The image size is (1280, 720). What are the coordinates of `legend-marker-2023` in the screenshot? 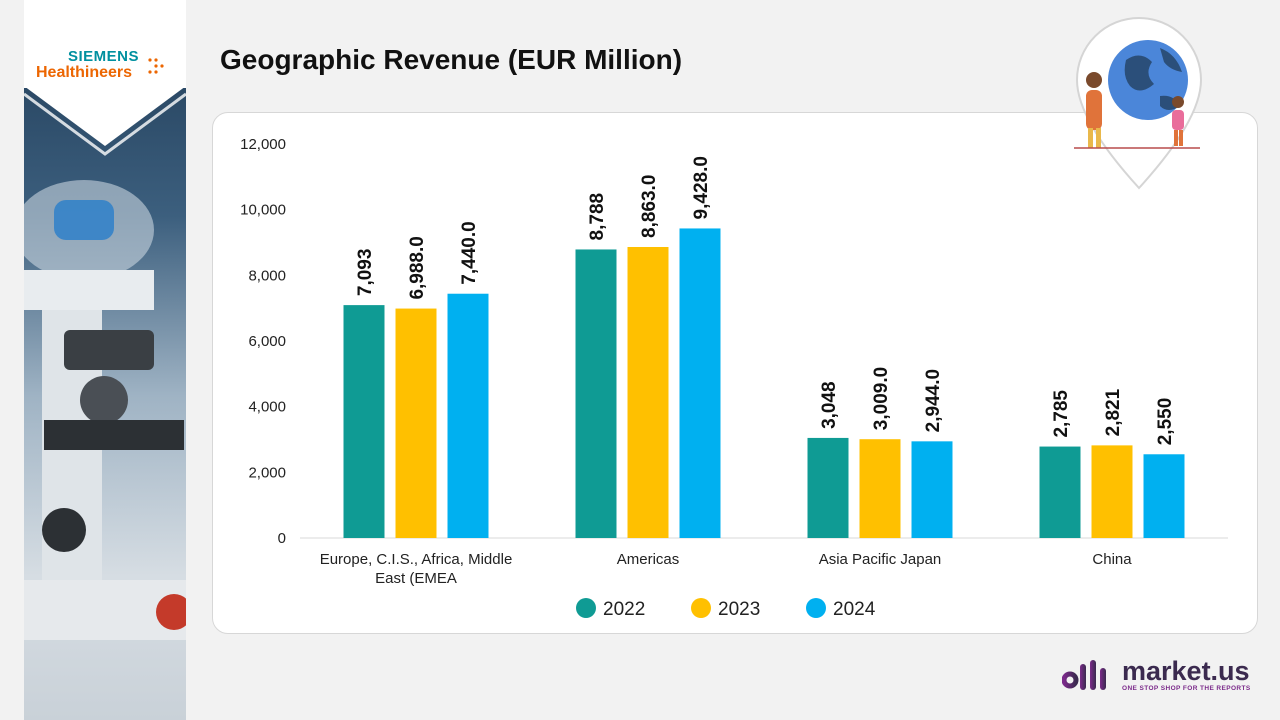 It's located at (701, 608).